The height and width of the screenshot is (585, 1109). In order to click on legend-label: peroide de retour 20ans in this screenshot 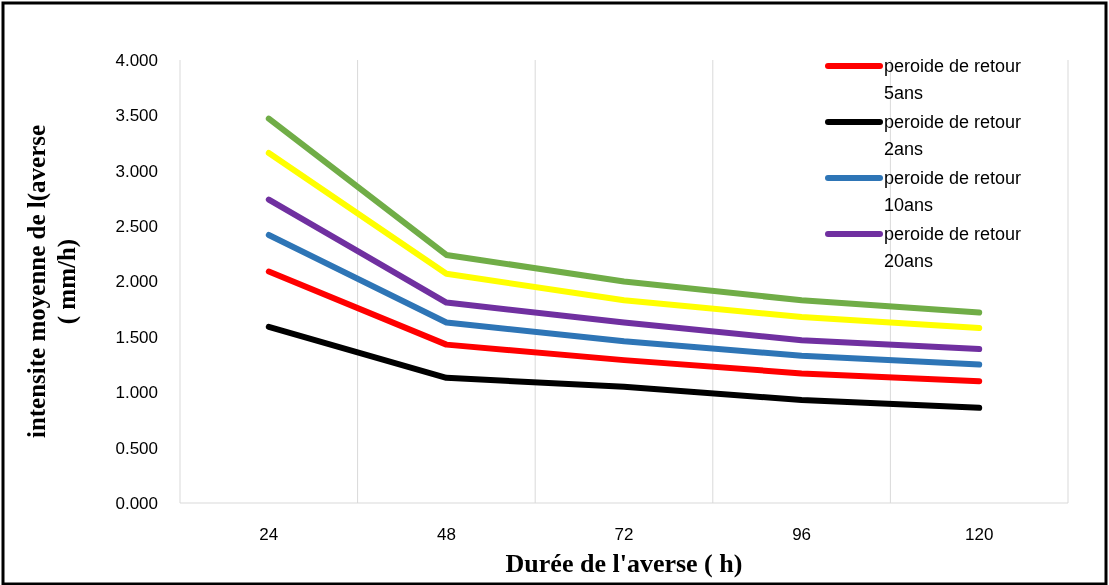, I will do `click(953, 248)`.